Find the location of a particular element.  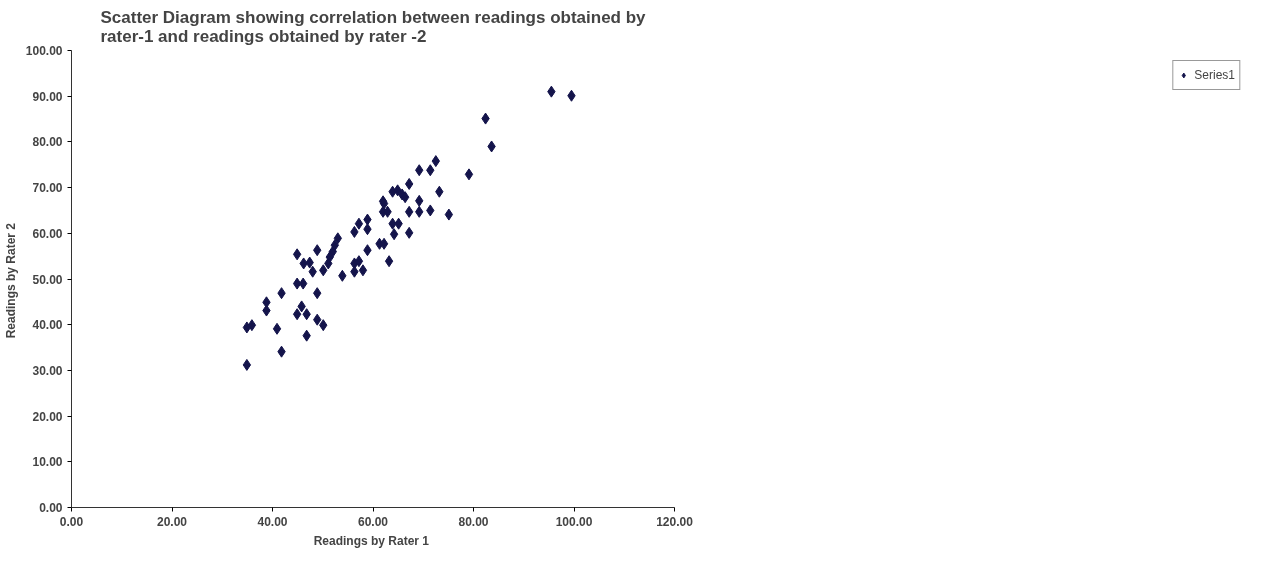

y-tick-label: 70.00 is located at coordinates (47, 188).